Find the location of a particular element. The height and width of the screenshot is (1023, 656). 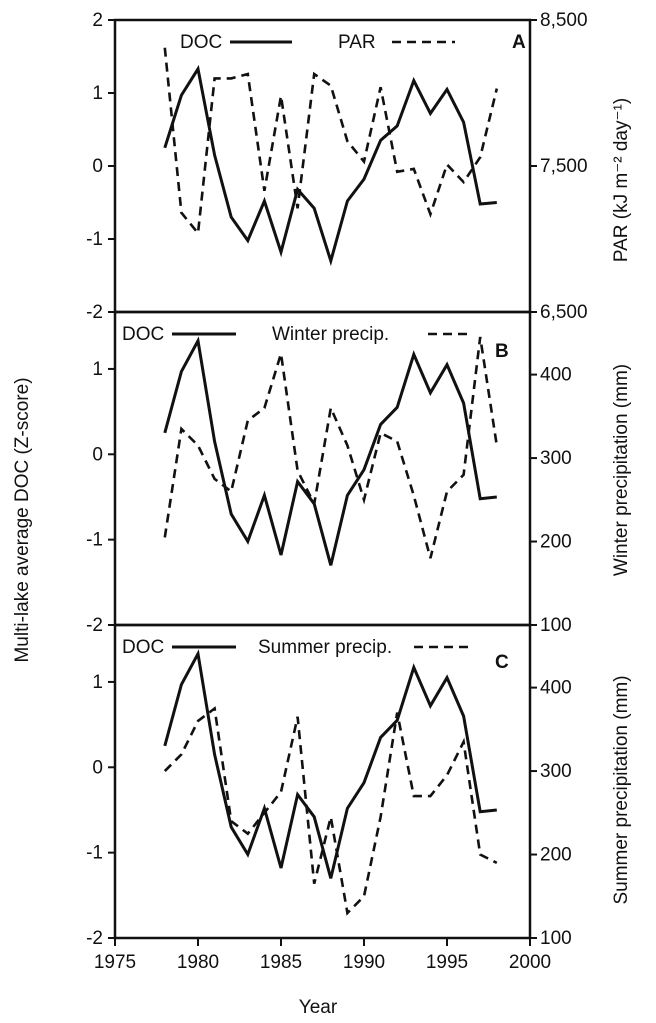

legend-label-secondary: Winter precip. is located at coordinates (330, 334).